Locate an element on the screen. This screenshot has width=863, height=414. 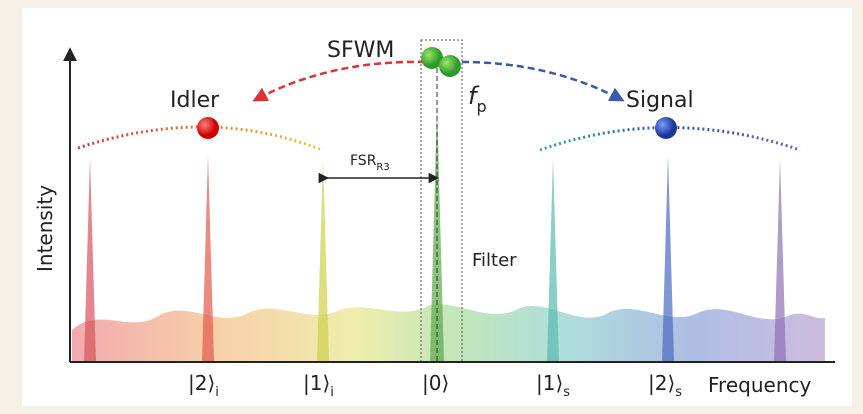
state-label: |1⟩s is located at coordinates (553, 385).